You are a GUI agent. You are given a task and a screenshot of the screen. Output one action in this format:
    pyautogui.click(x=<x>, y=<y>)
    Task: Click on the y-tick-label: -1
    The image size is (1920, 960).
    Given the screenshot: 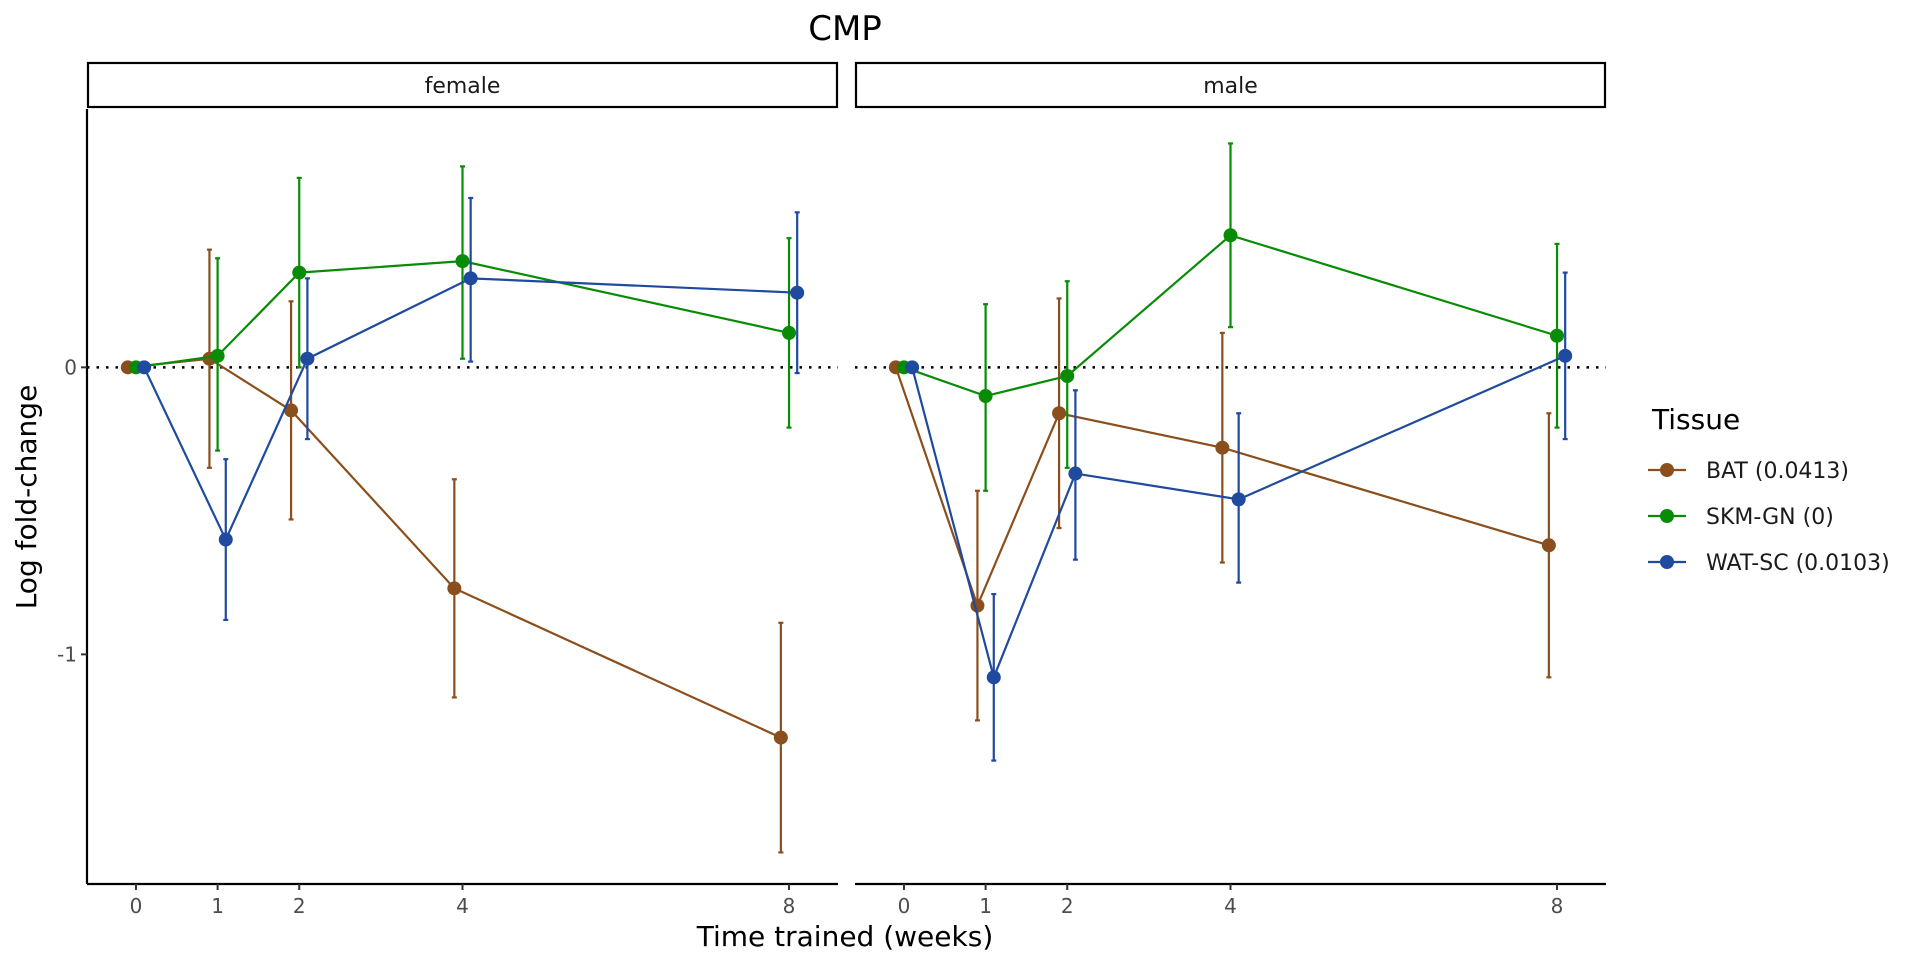 What is the action you would take?
    pyautogui.click(x=67, y=654)
    